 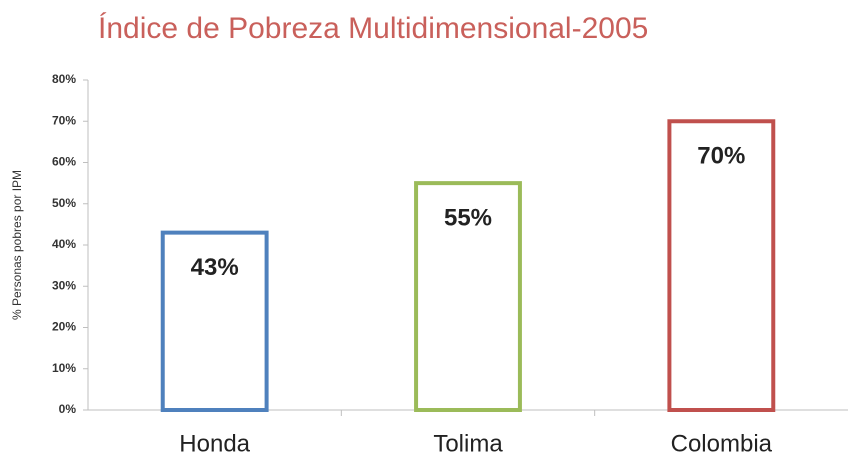 What do you see at coordinates (215, 267) in the screenshot?
I see `value-label: 43%` at bounding box center [215, 267].